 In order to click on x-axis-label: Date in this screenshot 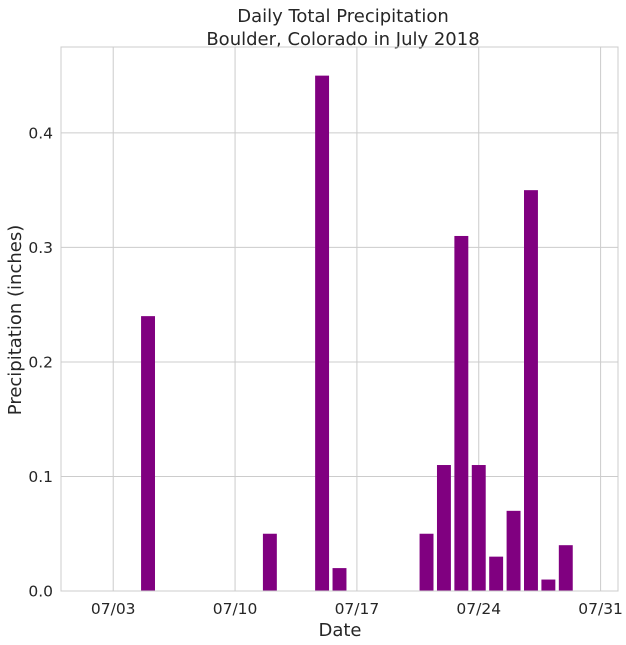, I will do `click(339, 630)`.